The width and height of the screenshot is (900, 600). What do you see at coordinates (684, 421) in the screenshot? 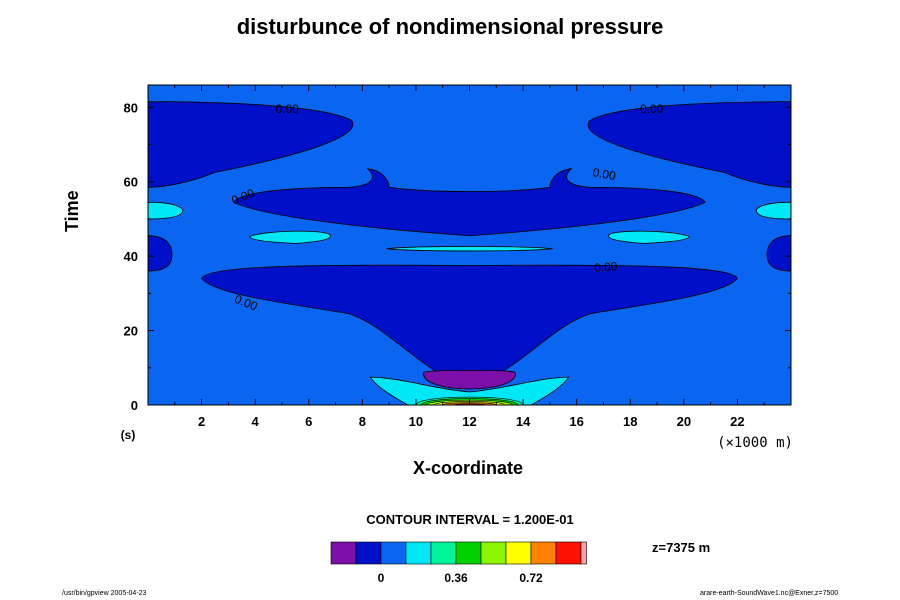
I see `x-tick-label: 20` at bounding box center [684, 421].